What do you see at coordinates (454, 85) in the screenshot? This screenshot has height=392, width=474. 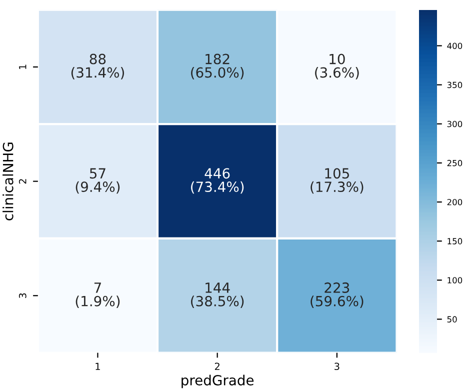 I see `color-bar-label: 350` at bounding box center [454, 85].